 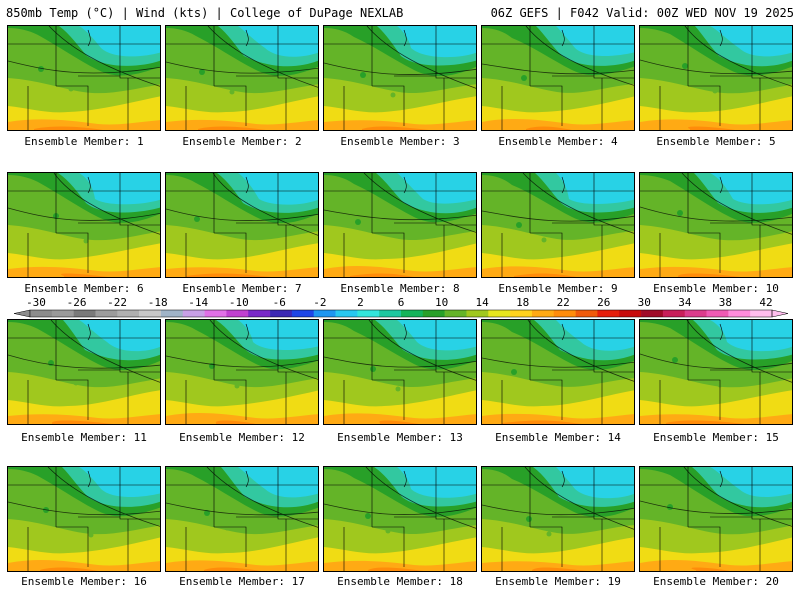 I want to click on colorbar-tick-label: 26, so click(x=603, y=302).